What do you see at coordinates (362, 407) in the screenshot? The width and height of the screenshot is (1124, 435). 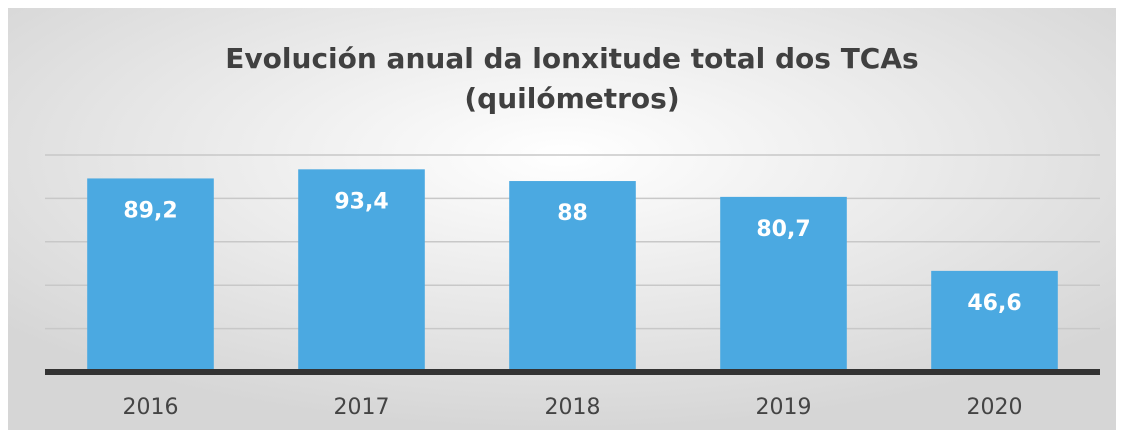 I see `x-tick-label: 2017` at bounding box center [362, 407].